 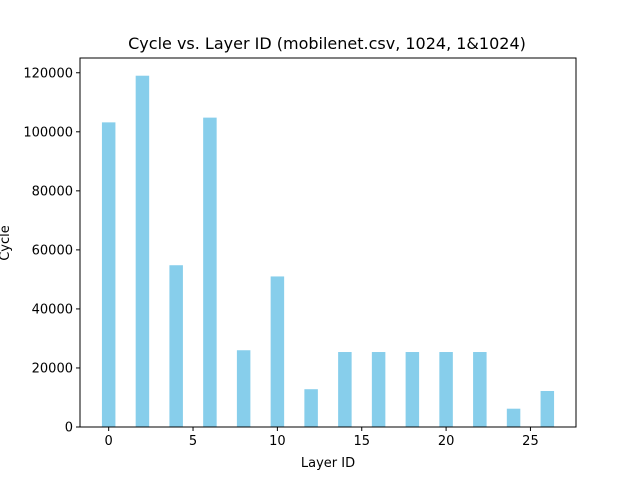 What do you see at coordinates (48, 132) in the screenshot?
I see `y-tick-label: 100000` at bounding box center [48, 132].